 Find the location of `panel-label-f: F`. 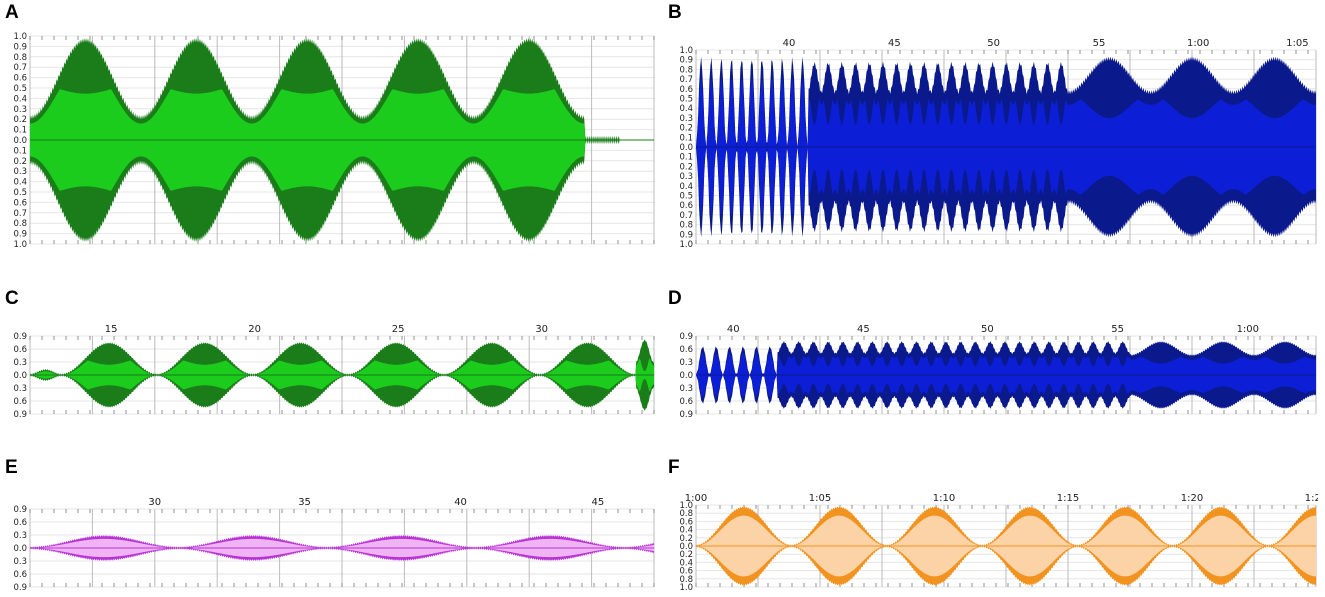

panel-label-f: F is located at coordinates (674, 467).